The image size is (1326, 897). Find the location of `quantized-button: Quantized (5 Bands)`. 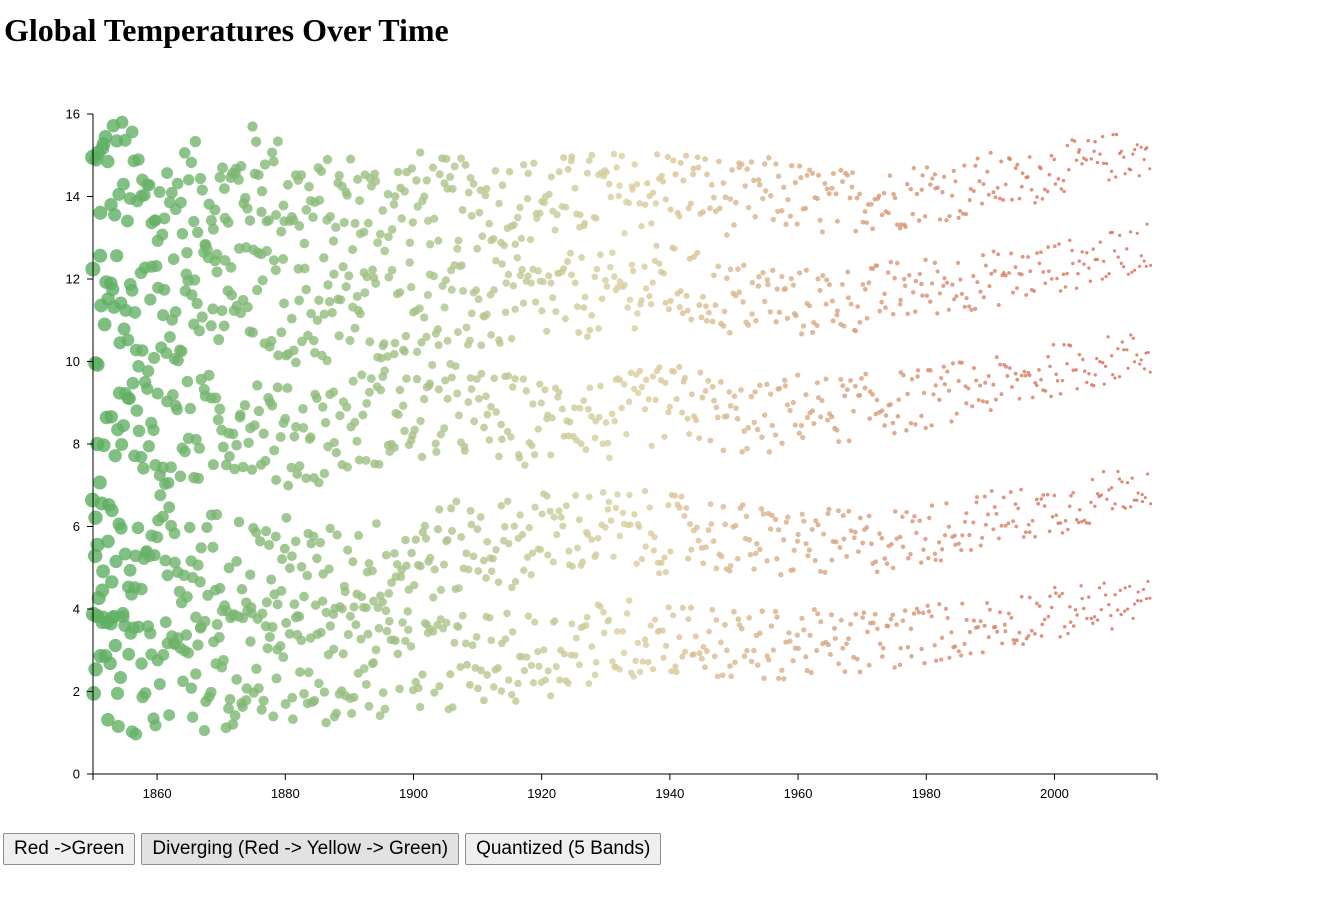

quantized-button: Quantized (5 Bands) is located at coordinates (563, 849).